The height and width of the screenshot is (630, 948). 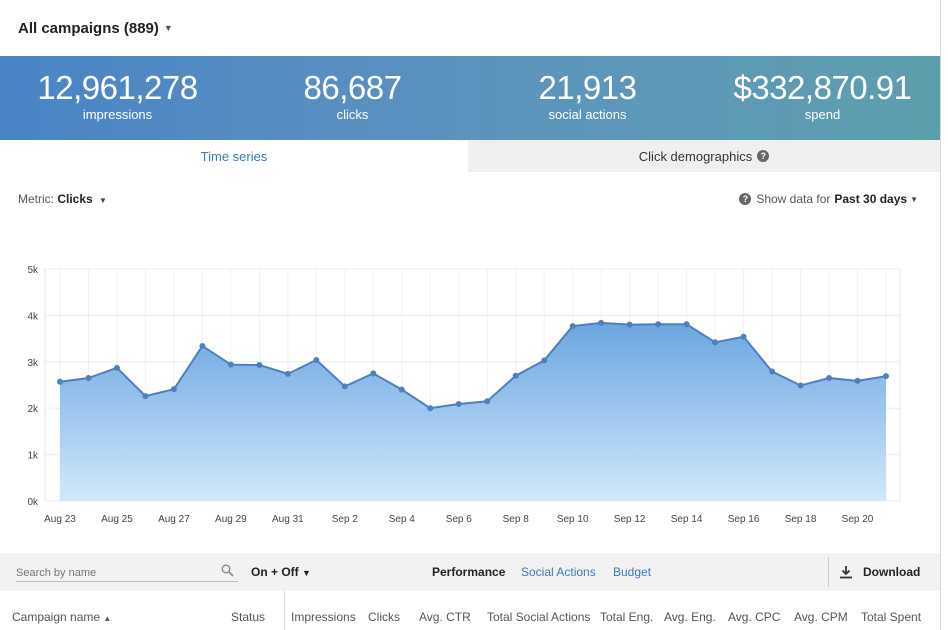 What do you see at coordinates (822, 87) in the screenshot?
I see `stat-value: $332,870.91` at bounding box center [822, 87].